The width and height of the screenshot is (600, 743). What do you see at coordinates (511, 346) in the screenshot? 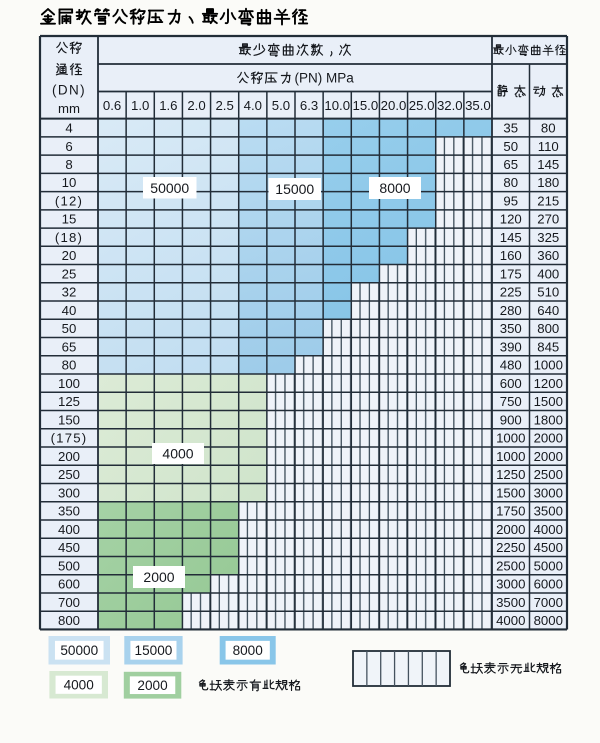
I see `svg-text: 390` at bounding box center [511, 346].